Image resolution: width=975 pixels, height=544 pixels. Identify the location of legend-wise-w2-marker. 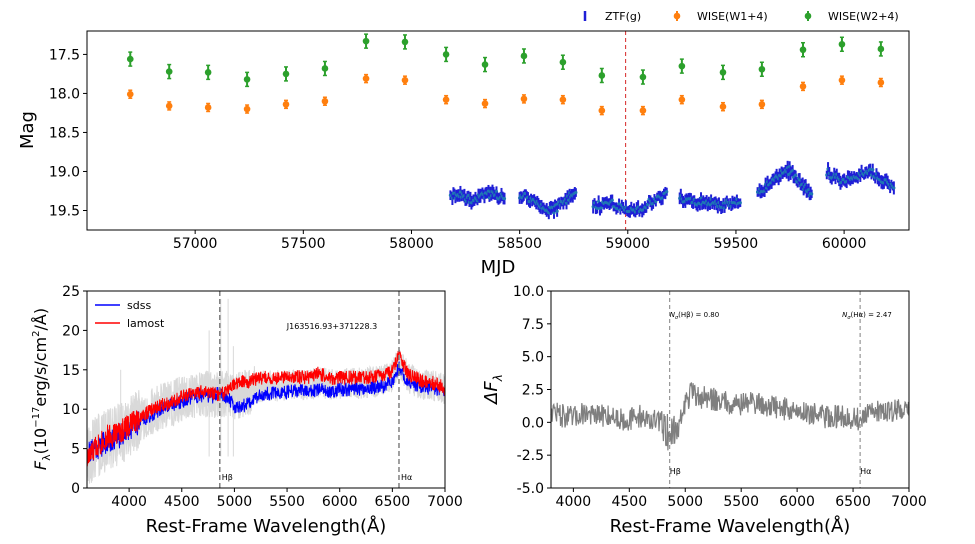
(808, 16).